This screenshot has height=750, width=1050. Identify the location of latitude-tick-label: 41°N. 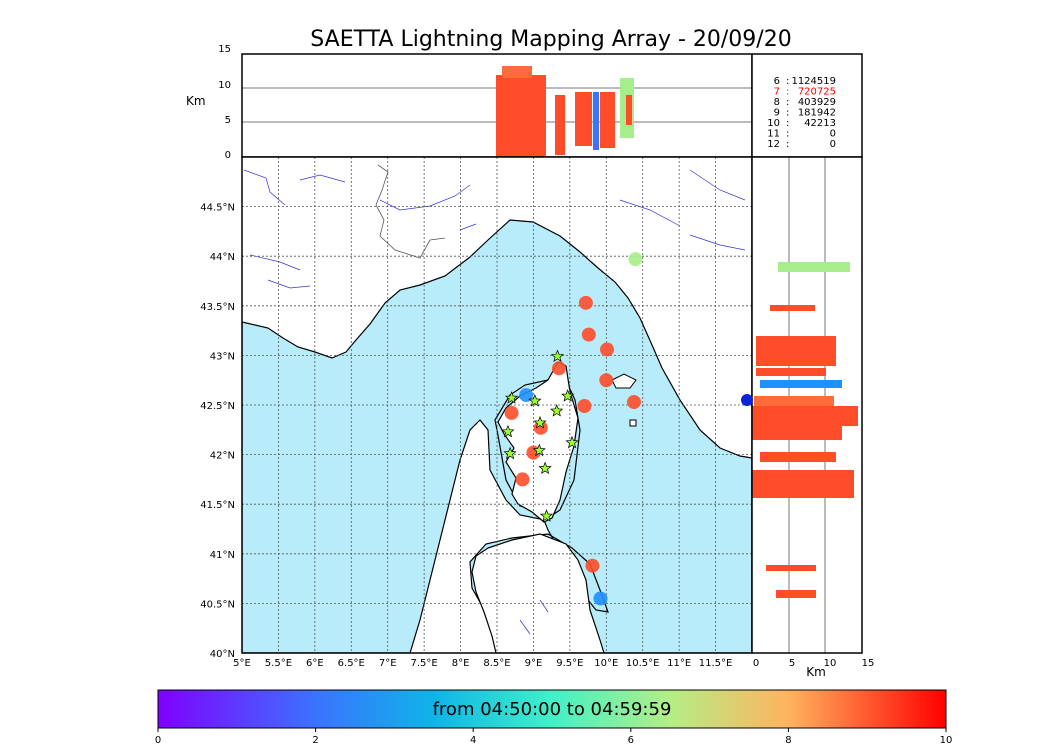
(222, 555).